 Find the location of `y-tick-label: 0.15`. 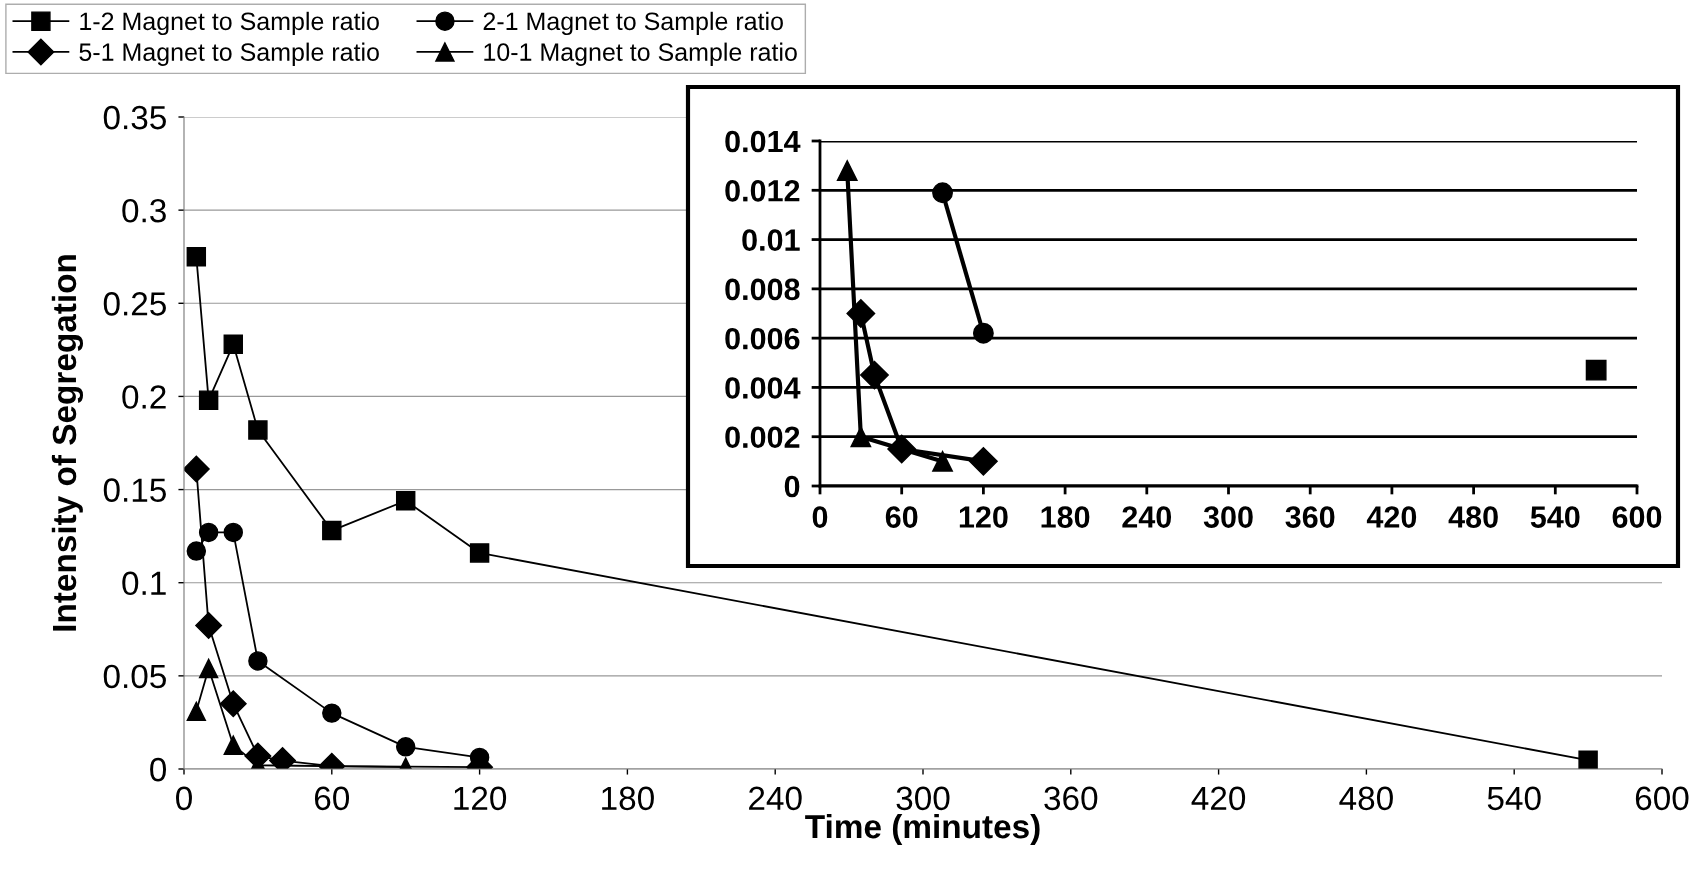

y-tick-label: 0.15 is located at coordinates (134, 490).